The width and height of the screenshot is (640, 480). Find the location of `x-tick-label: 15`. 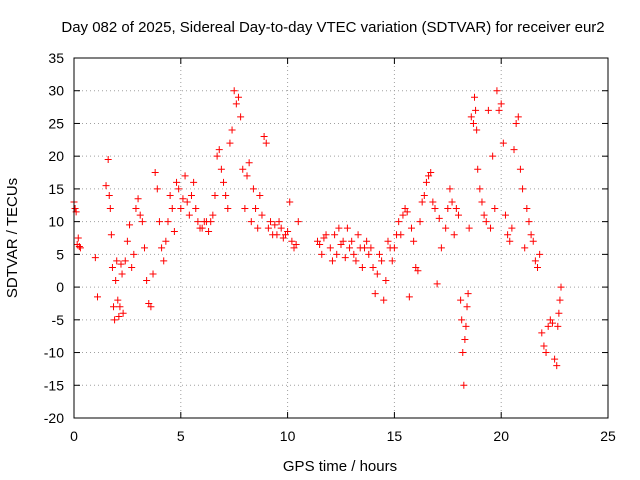

x-tick-label: 15 is located at coordinates (395, 436).